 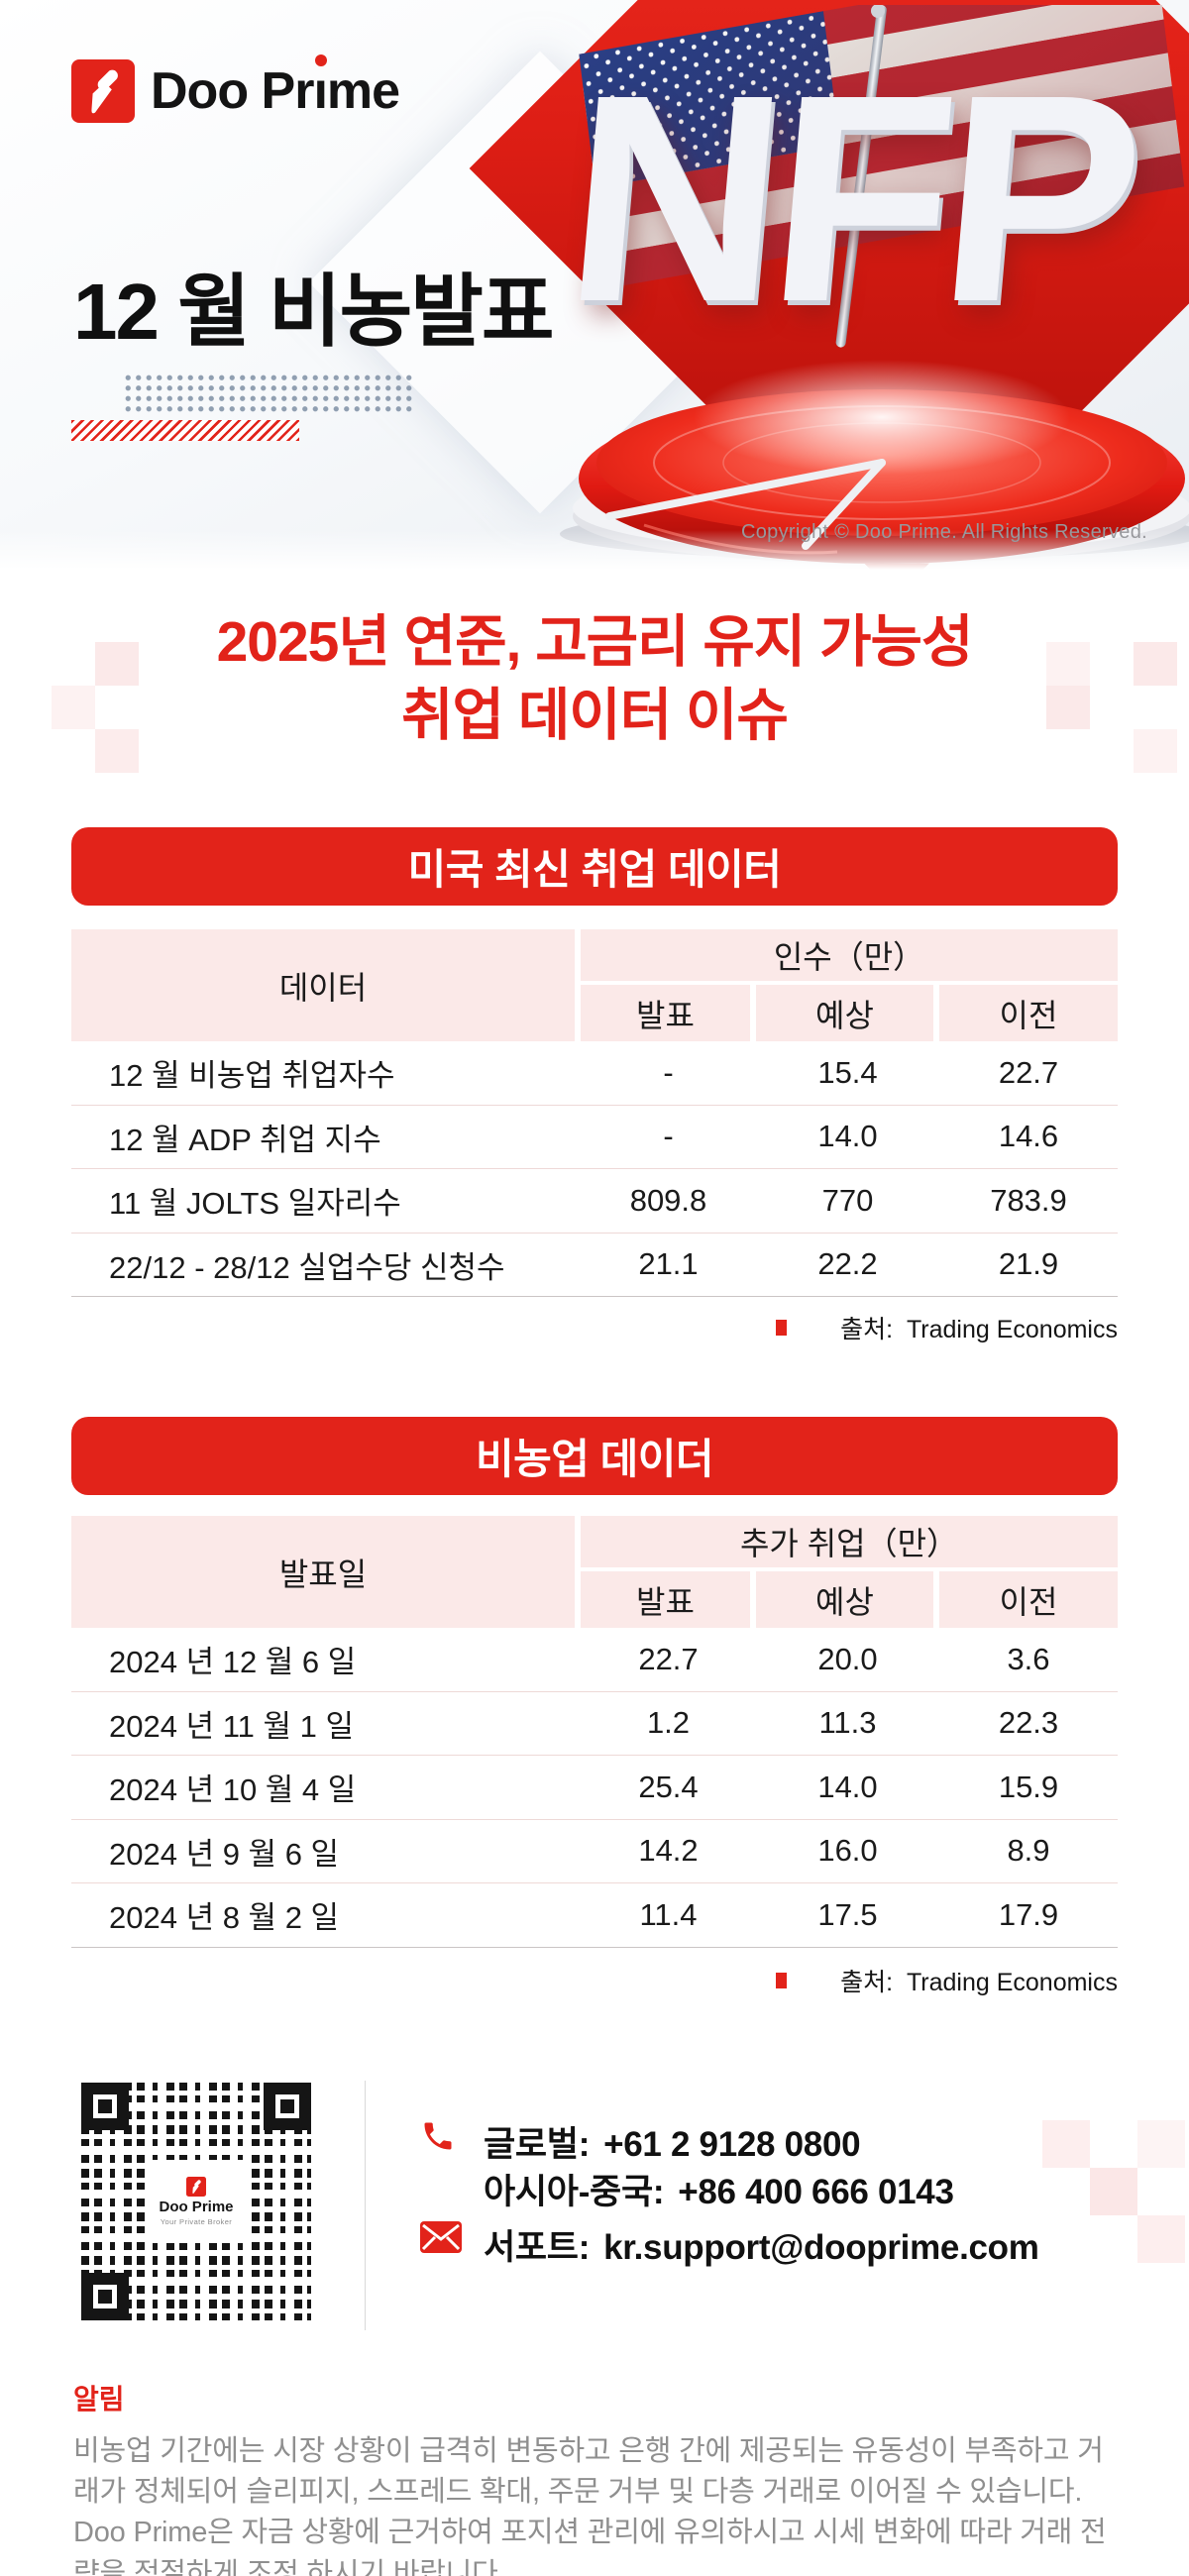 What do you see at coordinates (1029, 1200) in the screenshot?
I see `row-value: 783.9` at bounding box center [1029, 1200].